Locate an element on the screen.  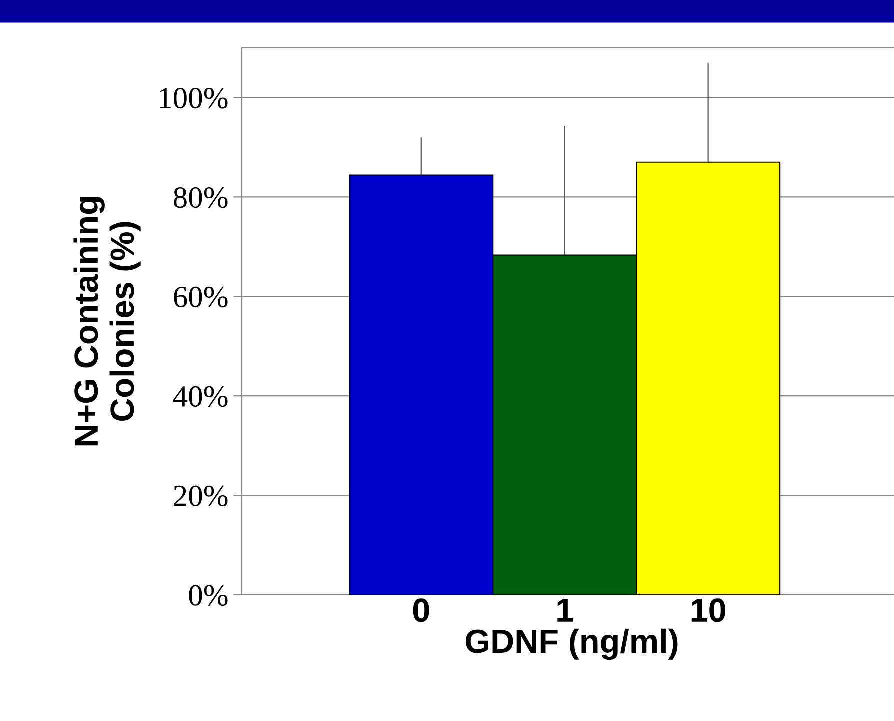
y-tick-label: 80% is located at coordinates (201, 197).